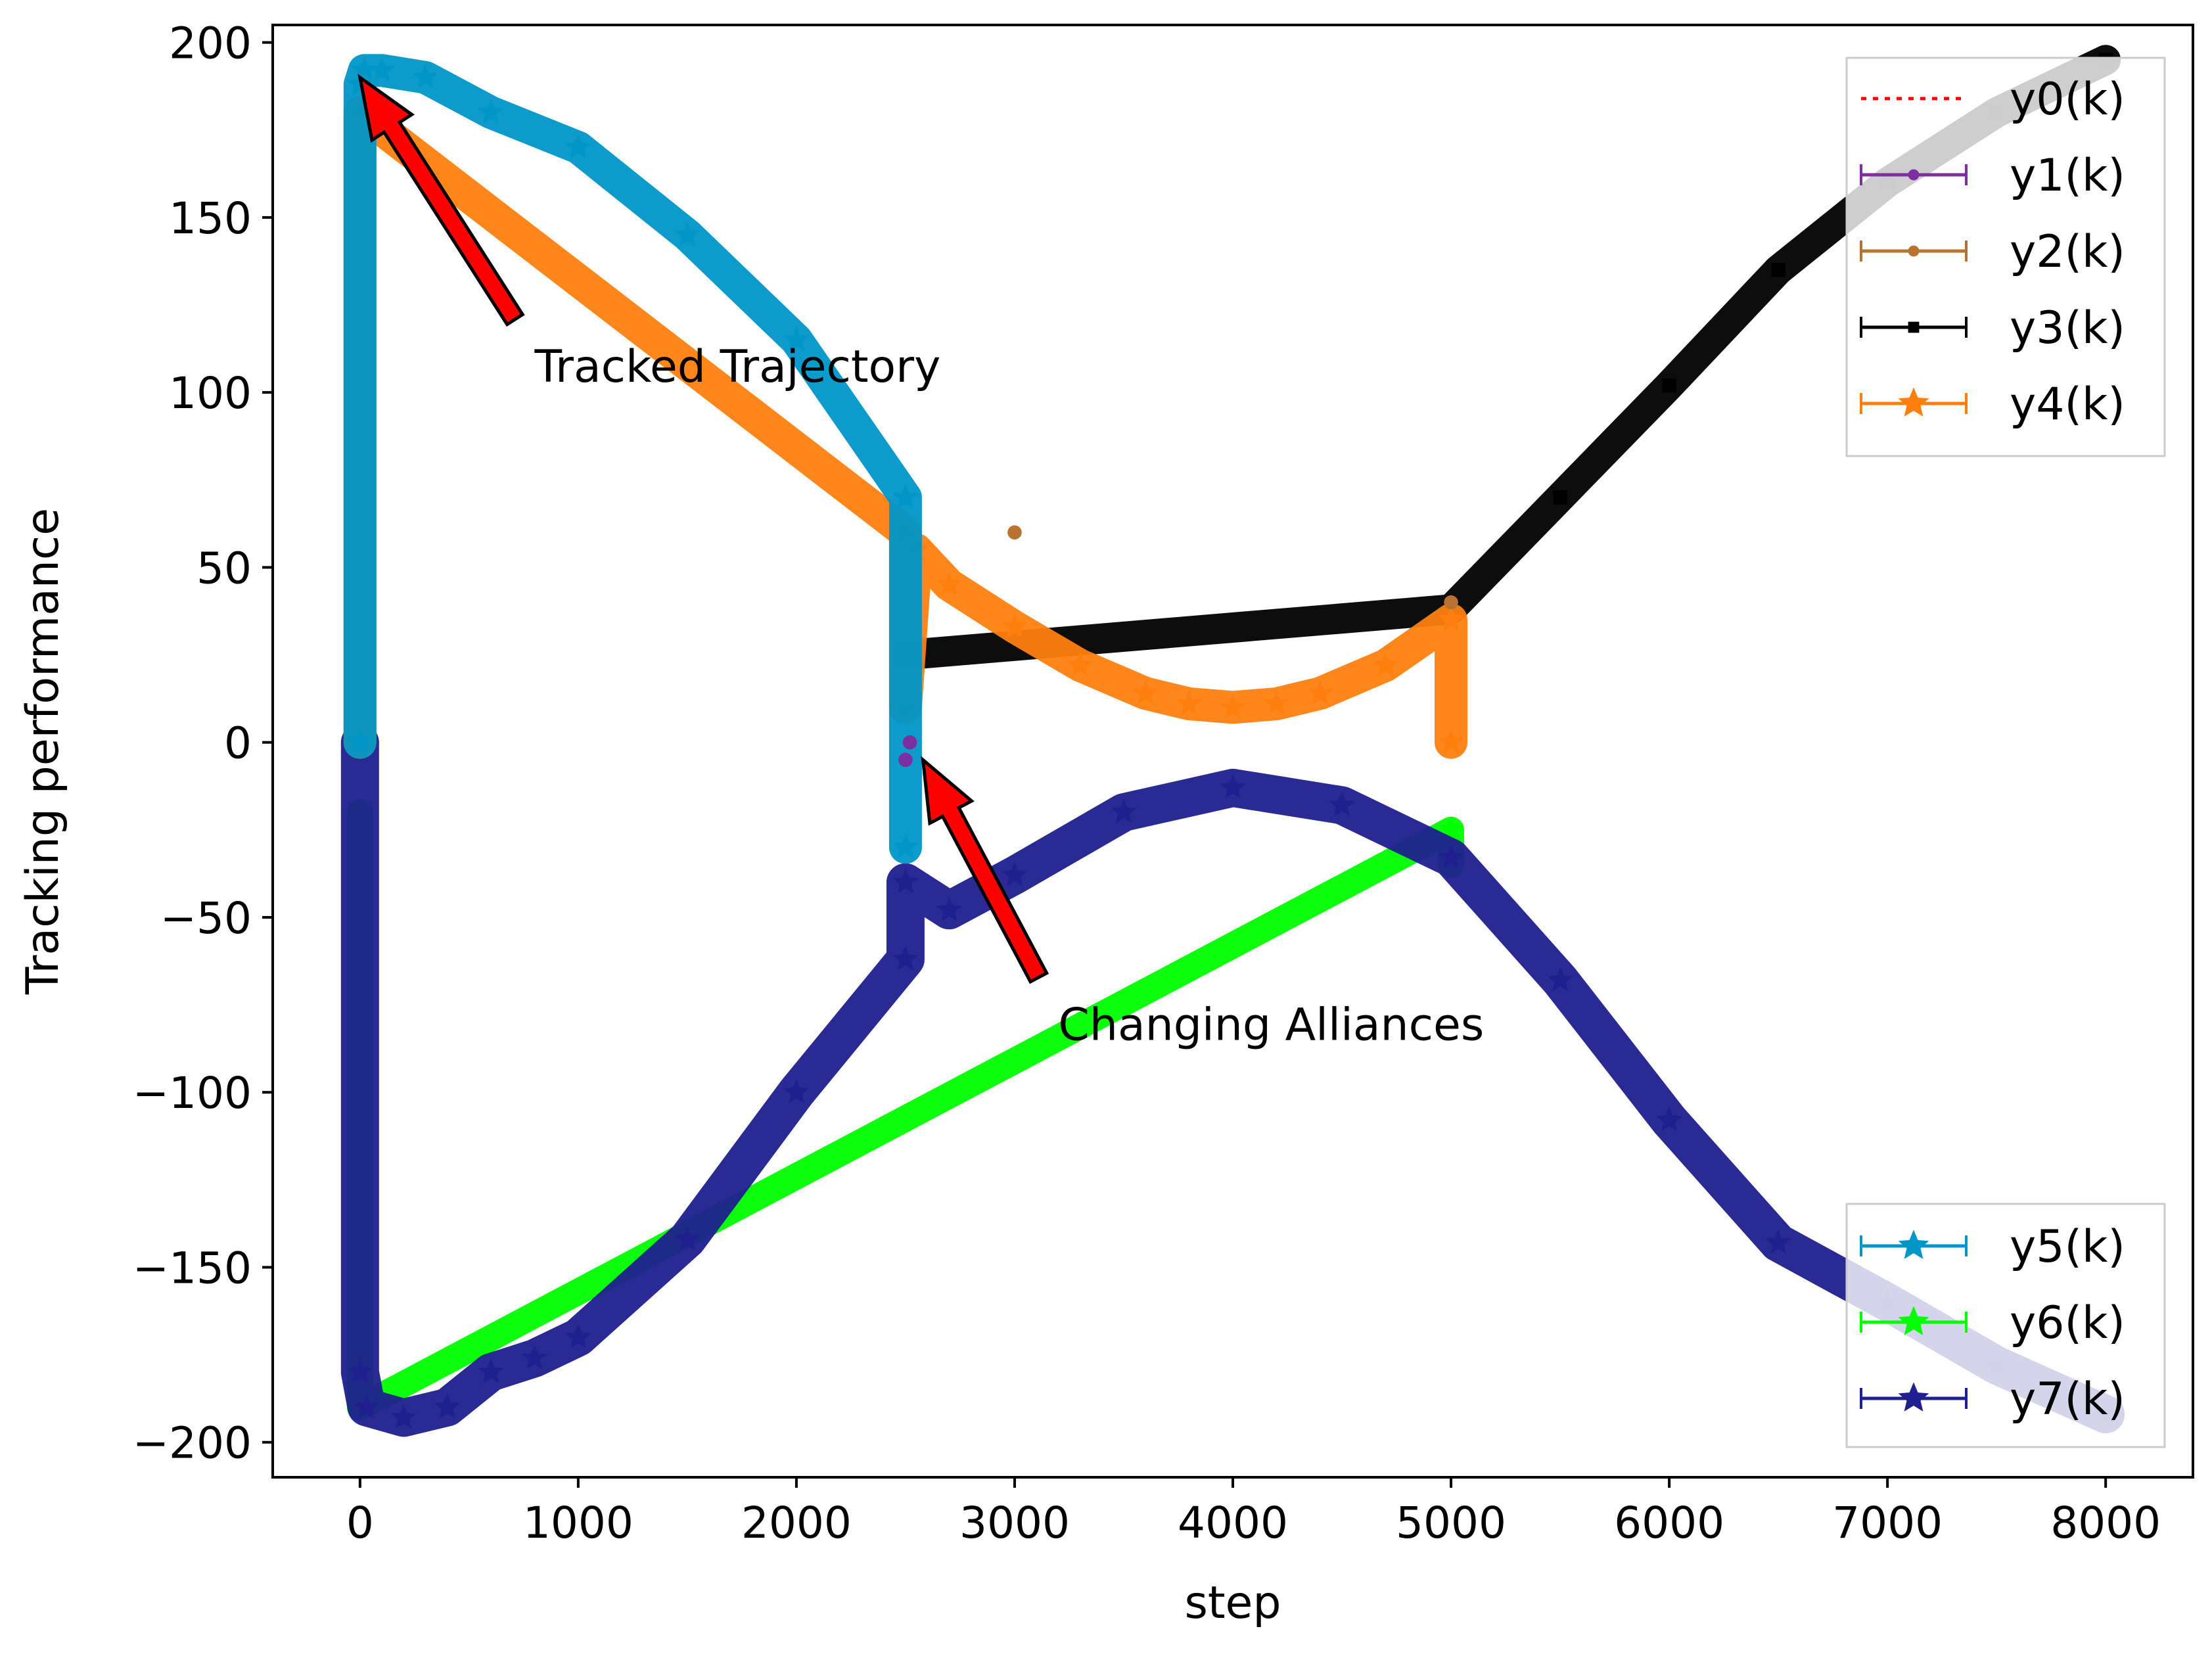 This screenshot has width=2212, height=1656. What do you see at coordinates (1992, 1399) in the screenshot?
I see `legend-entry: y7(k)` at bounding box center [1992, 1399].